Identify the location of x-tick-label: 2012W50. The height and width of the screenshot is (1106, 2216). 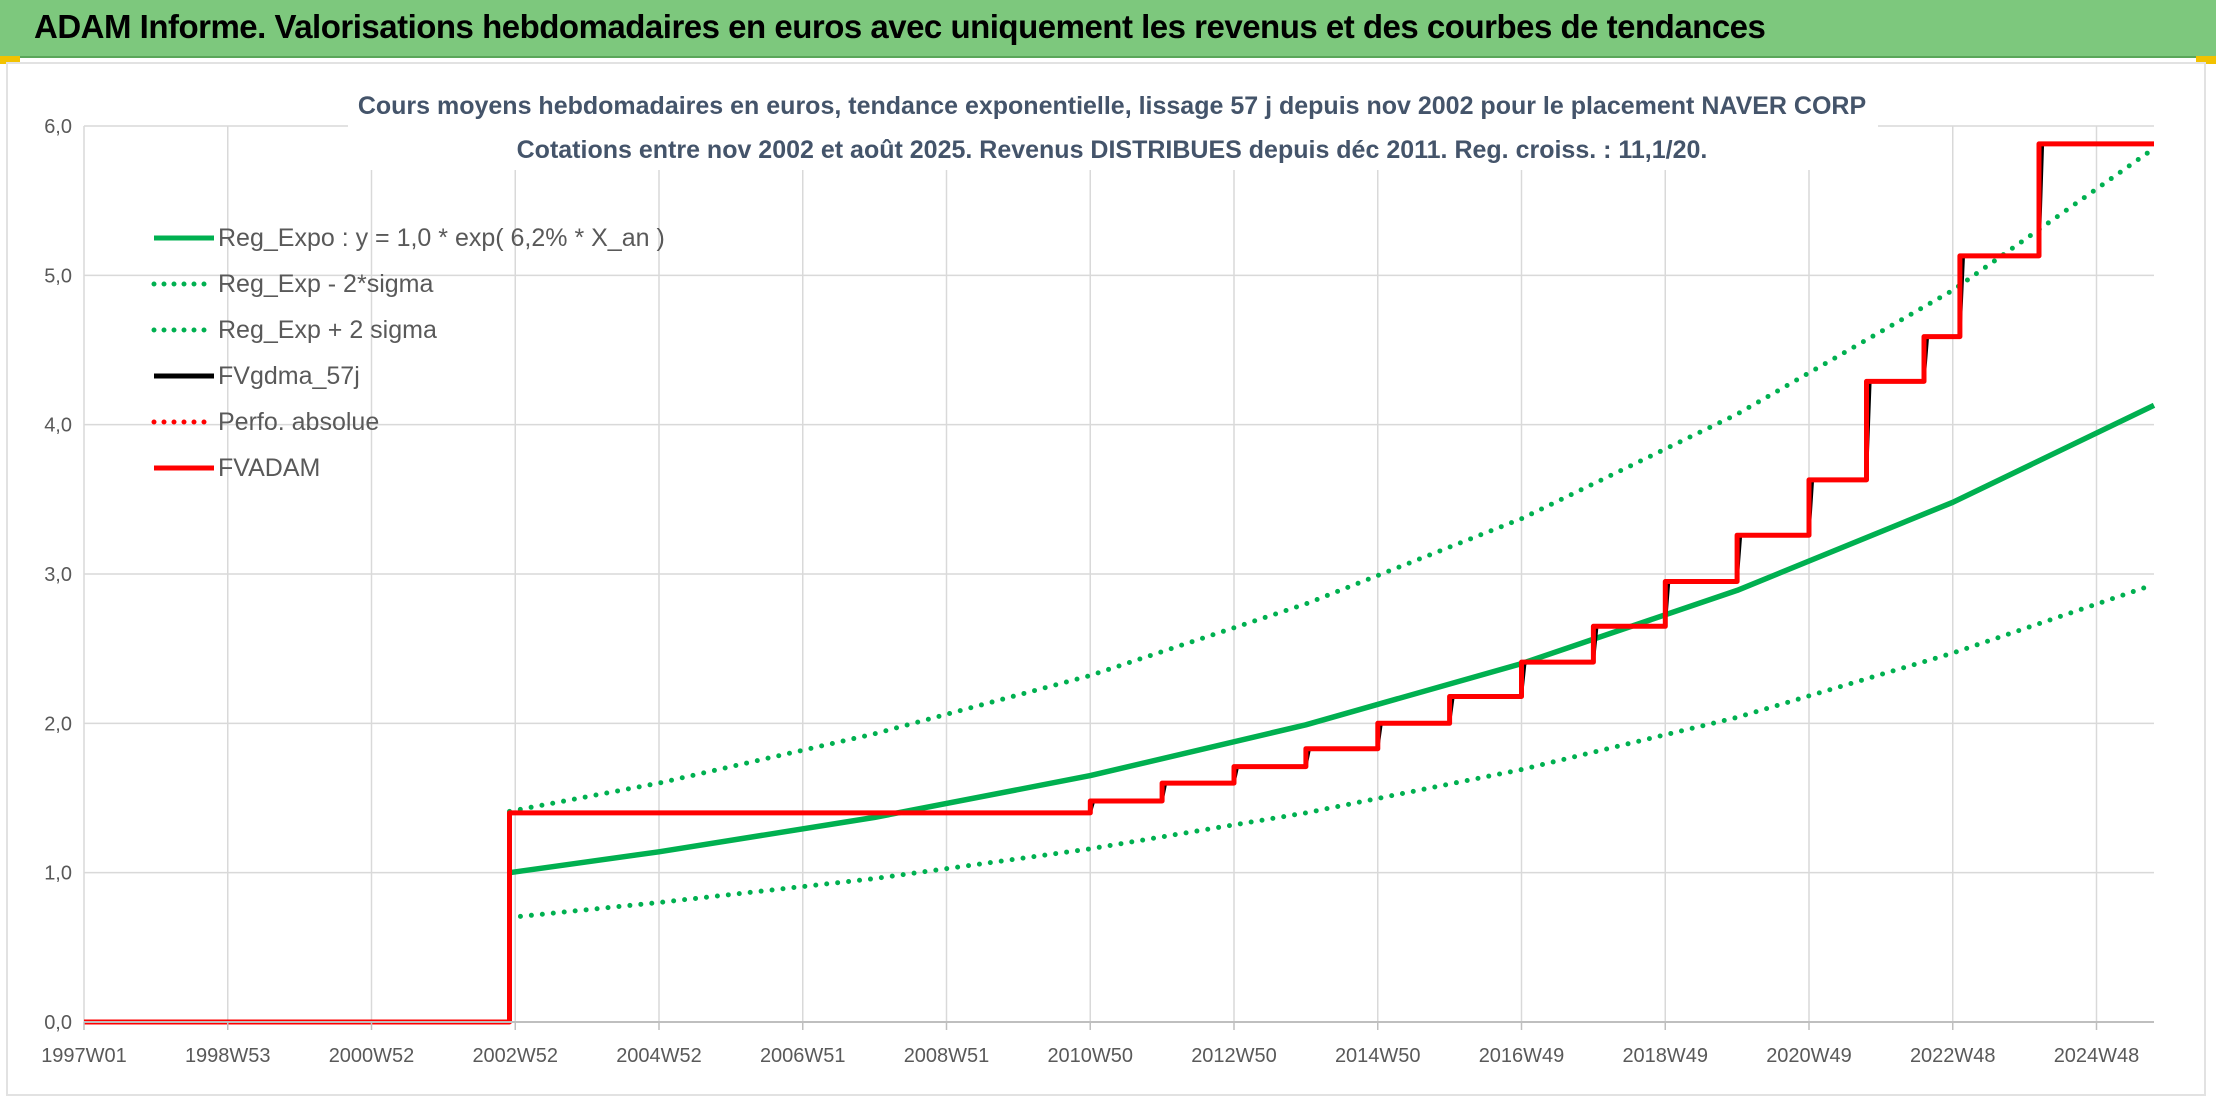
(1234, 1056).